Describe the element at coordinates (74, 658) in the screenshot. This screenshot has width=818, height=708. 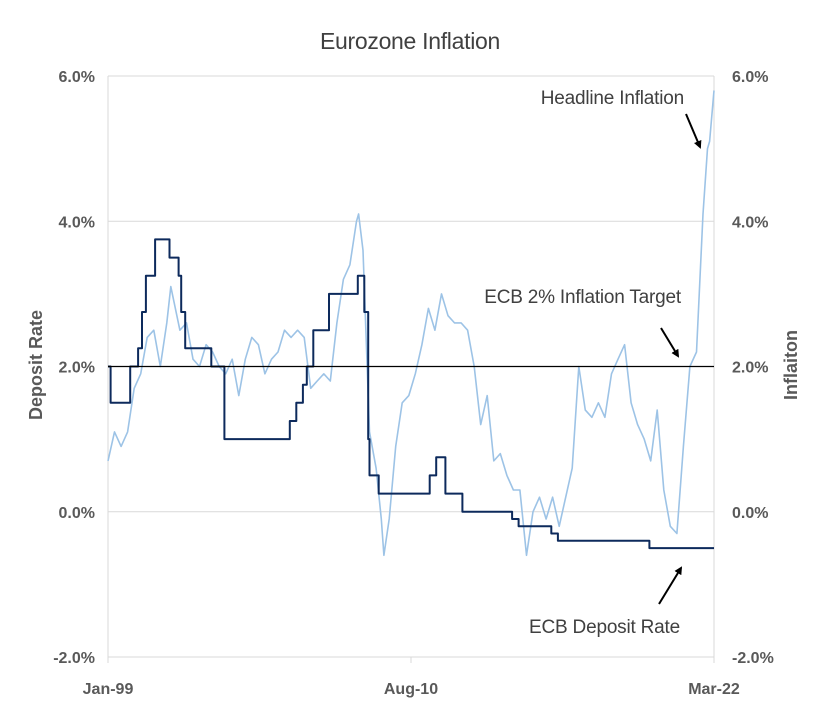
I see `left-y-tick-label: -2.0%` at that location.